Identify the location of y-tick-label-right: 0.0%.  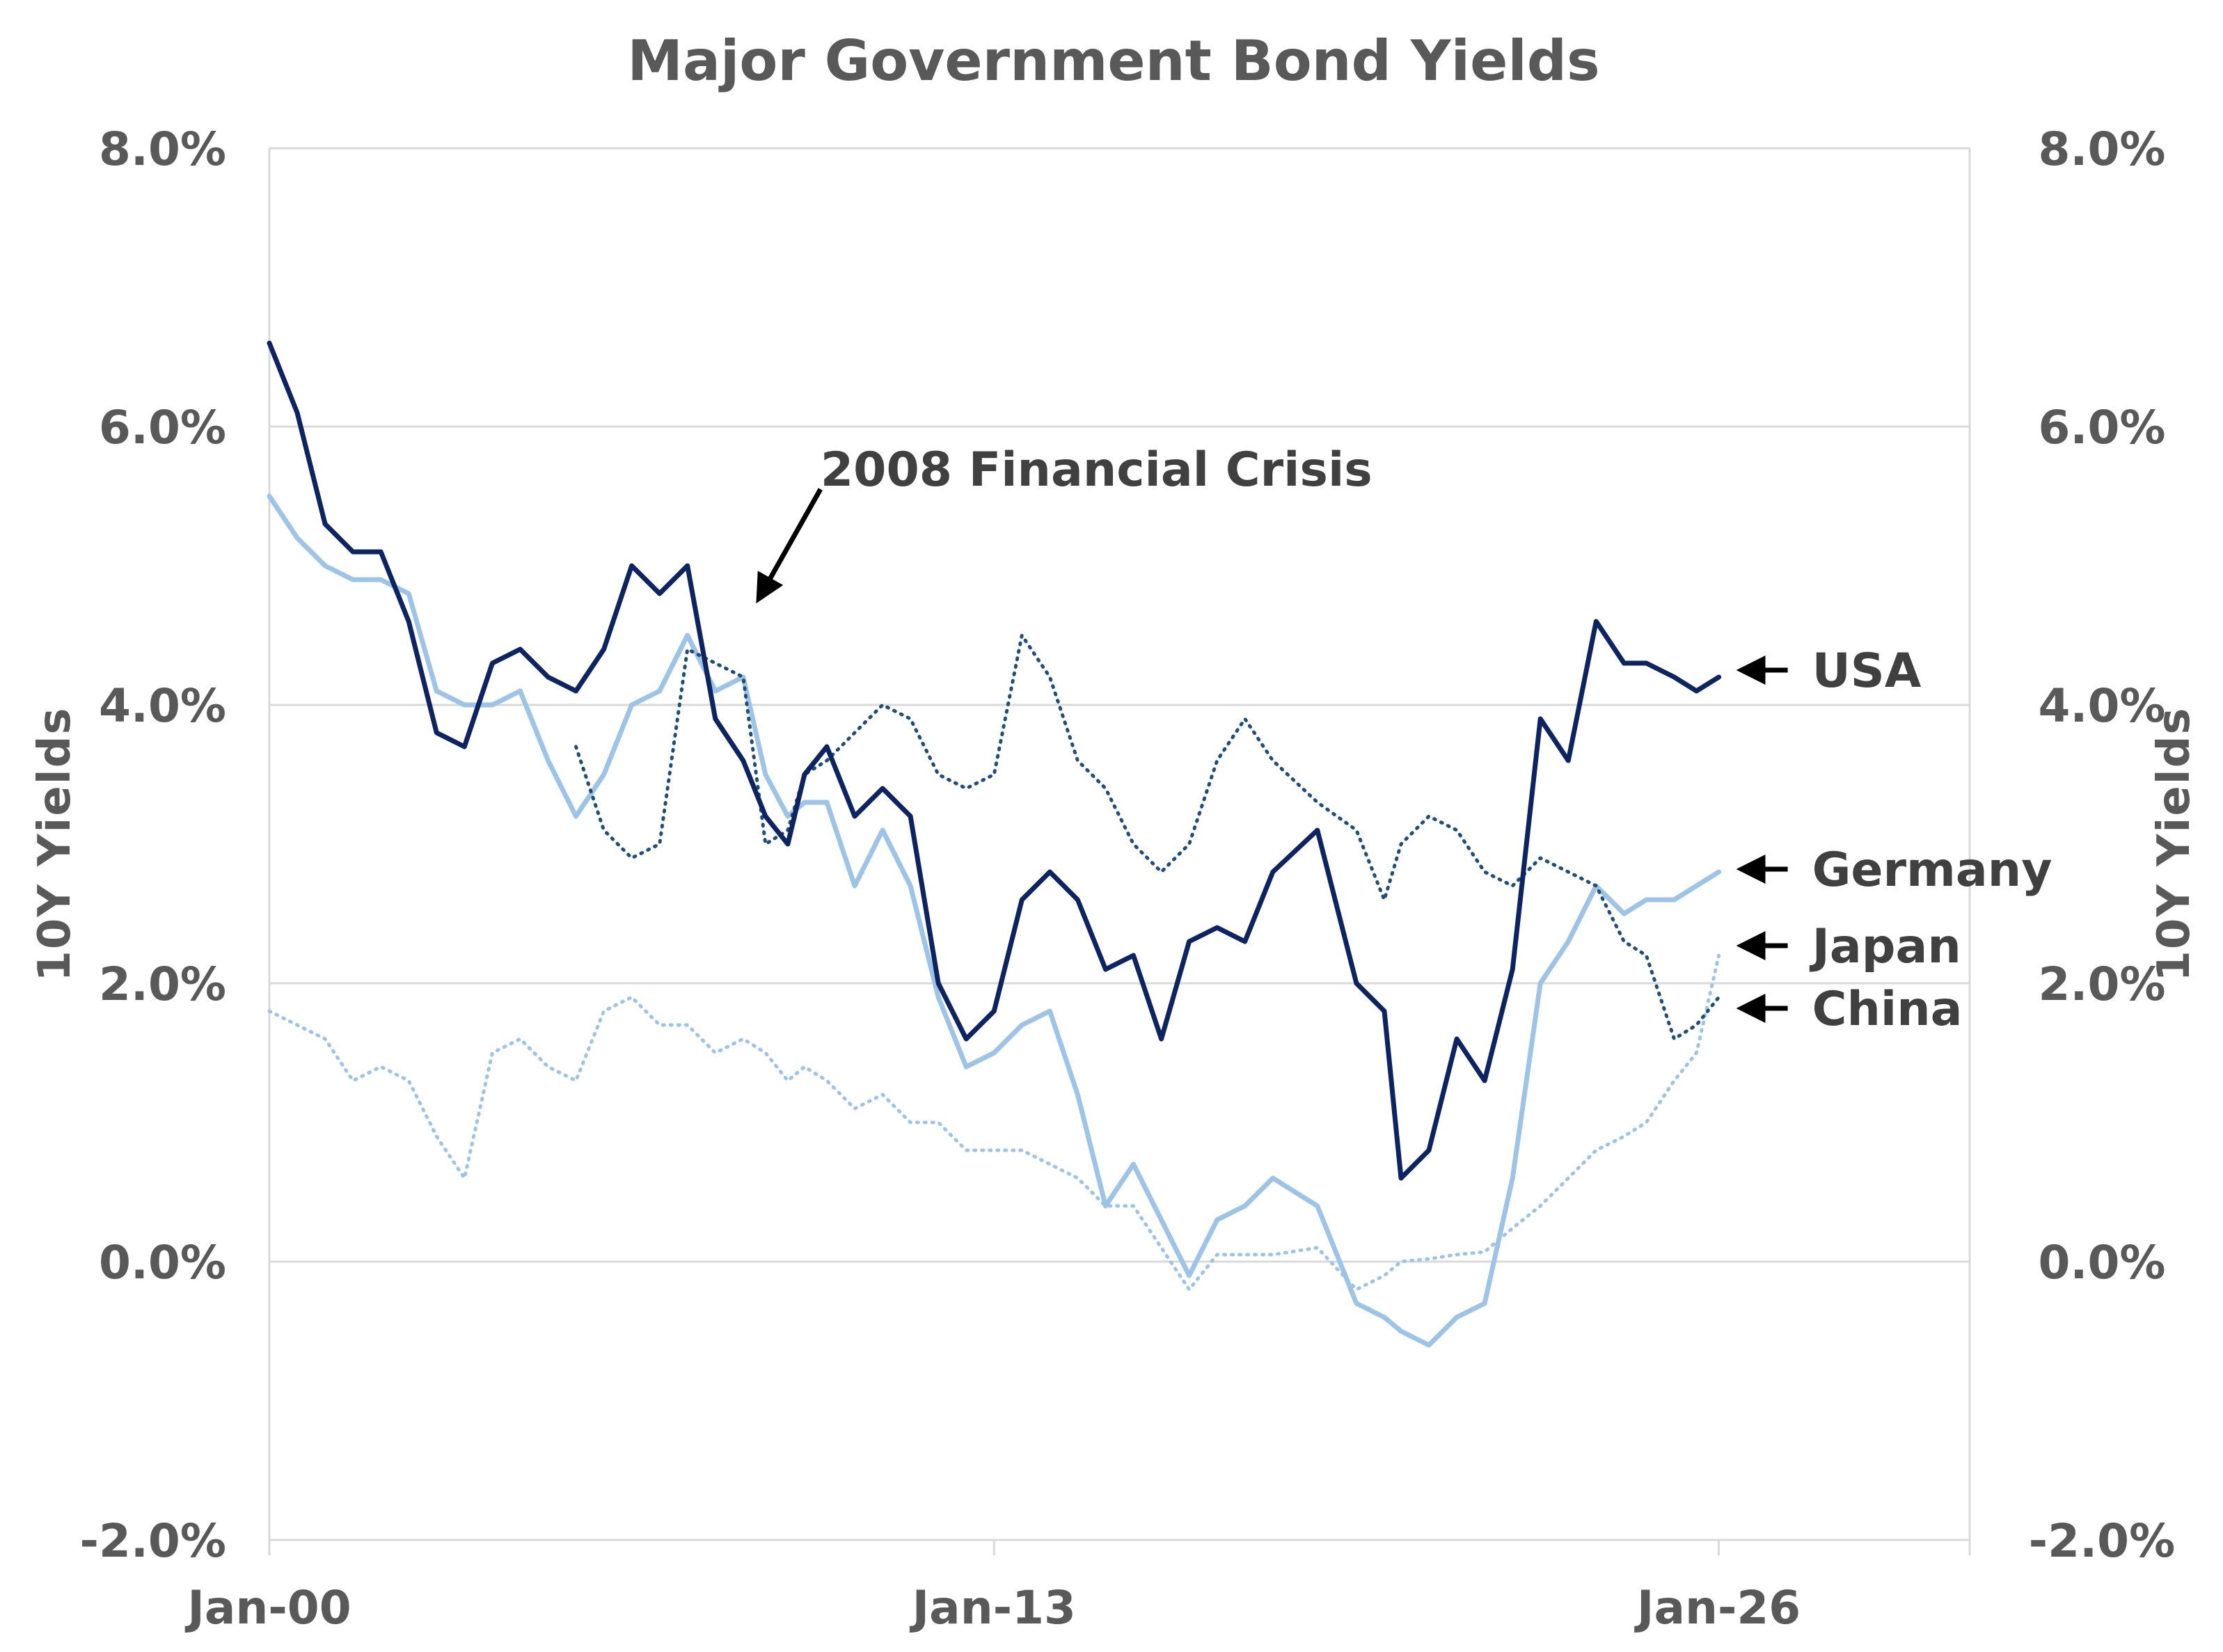
(2101, 1262).